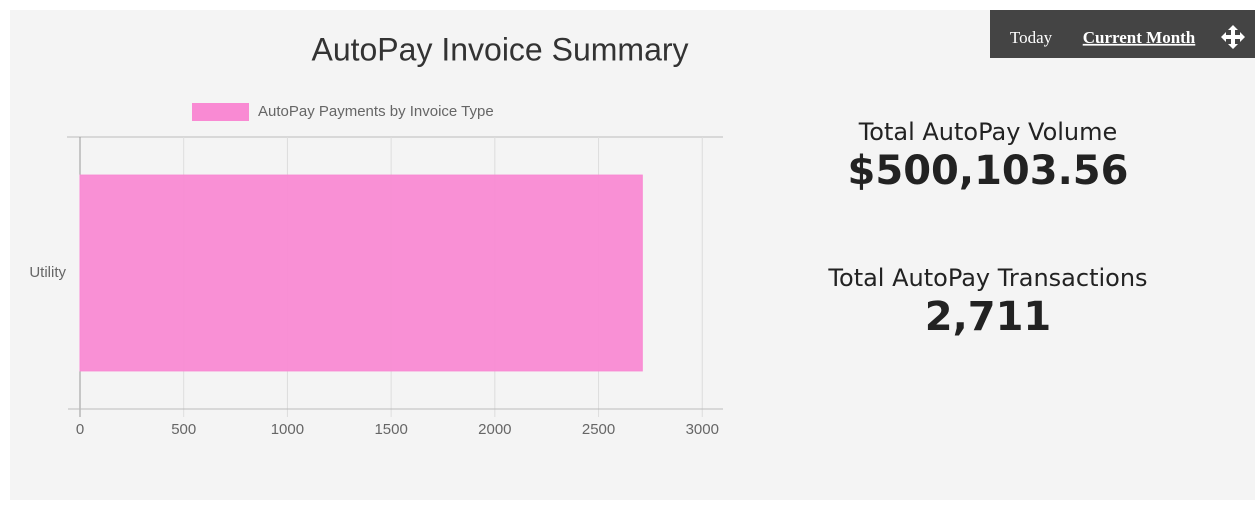 The image size is (1255, 505). I want to click on x-tick-label: 1500, so click(390, 429).